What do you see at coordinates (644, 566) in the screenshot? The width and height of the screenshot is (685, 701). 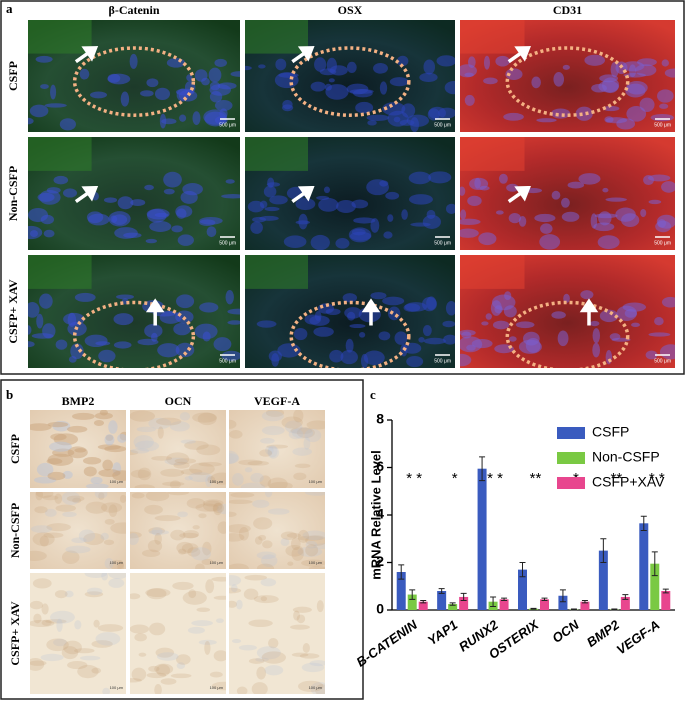 I see `bar` at bounding box center [644, 566].